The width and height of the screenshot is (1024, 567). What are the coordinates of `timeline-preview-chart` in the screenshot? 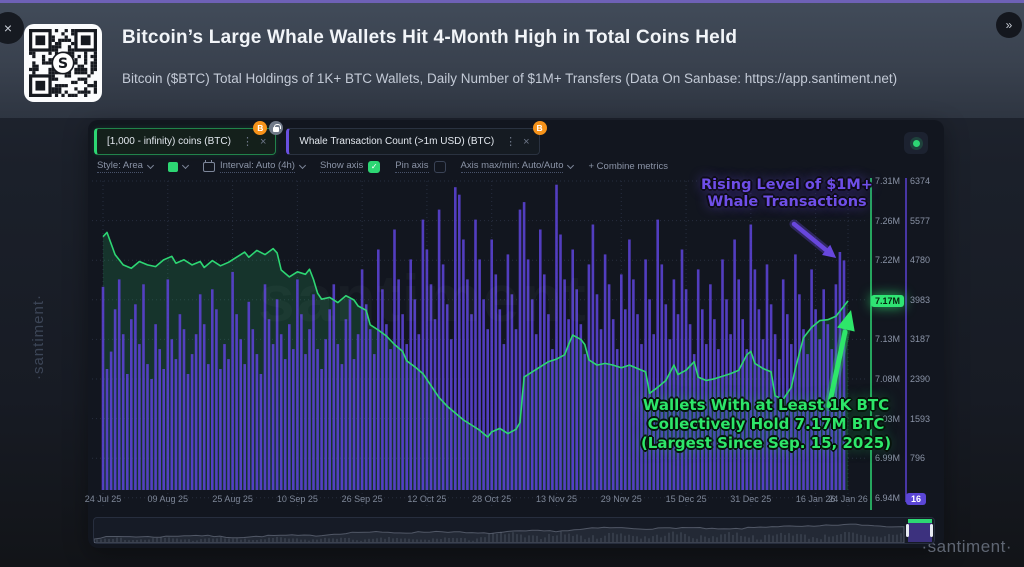 It's located at (514, 530).